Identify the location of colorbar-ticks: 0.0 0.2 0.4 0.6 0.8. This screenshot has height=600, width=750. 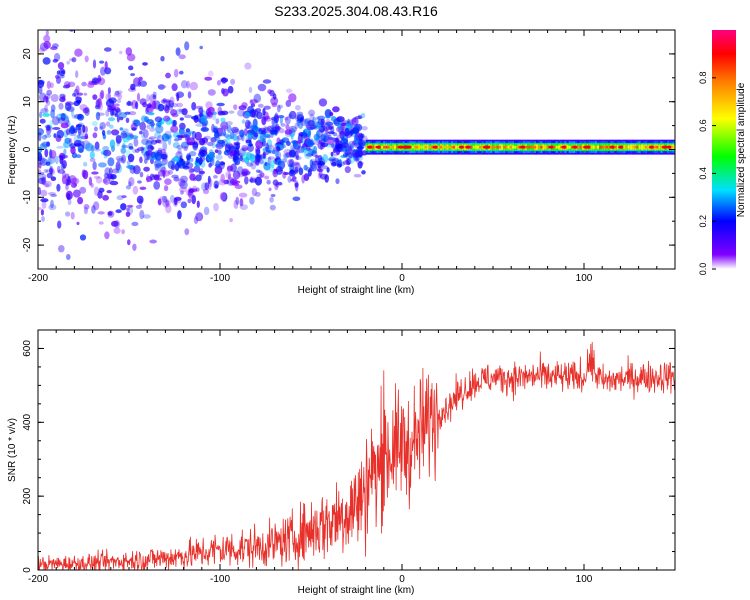
(707, 173).